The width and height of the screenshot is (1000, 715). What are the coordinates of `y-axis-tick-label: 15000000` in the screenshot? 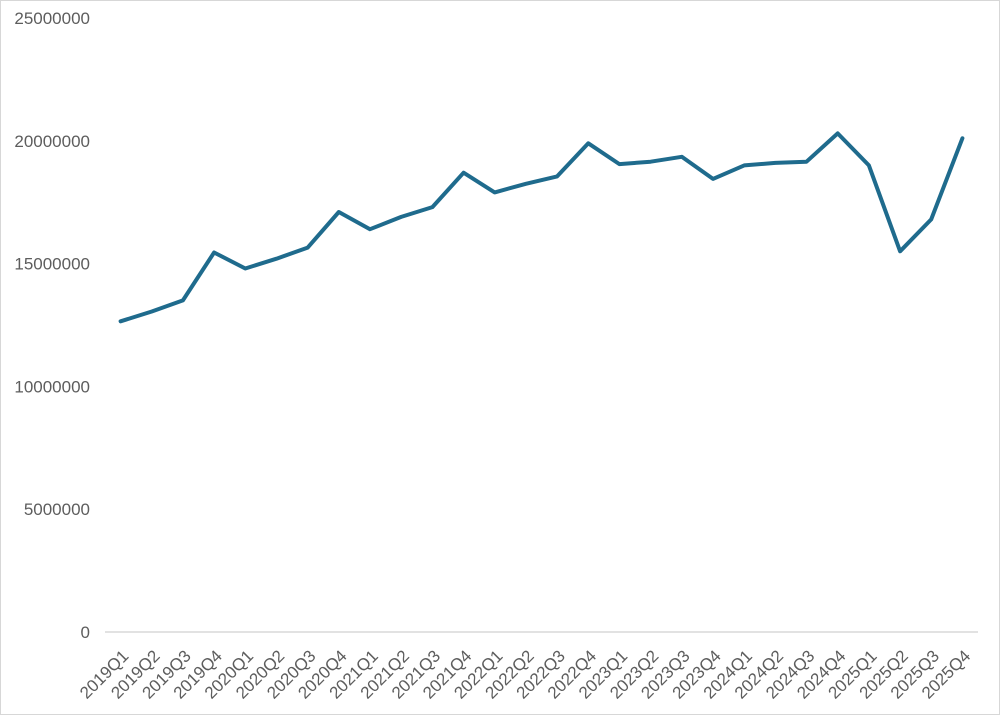 It's located at (52, 264).